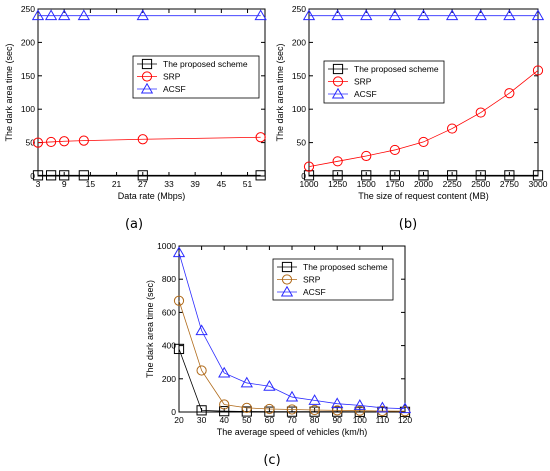 This screenshot has width=550, height=471. I want to click on x-tick-label: 2500, so click(480, 184).